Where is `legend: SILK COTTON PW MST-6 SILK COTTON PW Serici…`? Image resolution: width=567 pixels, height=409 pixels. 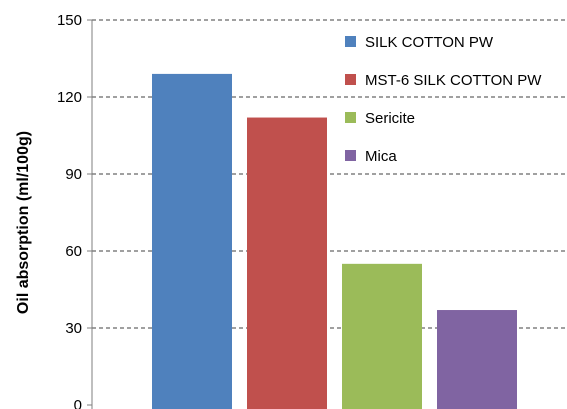
legend: SILK COTTON PW MST-6 SILK COTTON PW Serici… is located at coordinates (443, 99).